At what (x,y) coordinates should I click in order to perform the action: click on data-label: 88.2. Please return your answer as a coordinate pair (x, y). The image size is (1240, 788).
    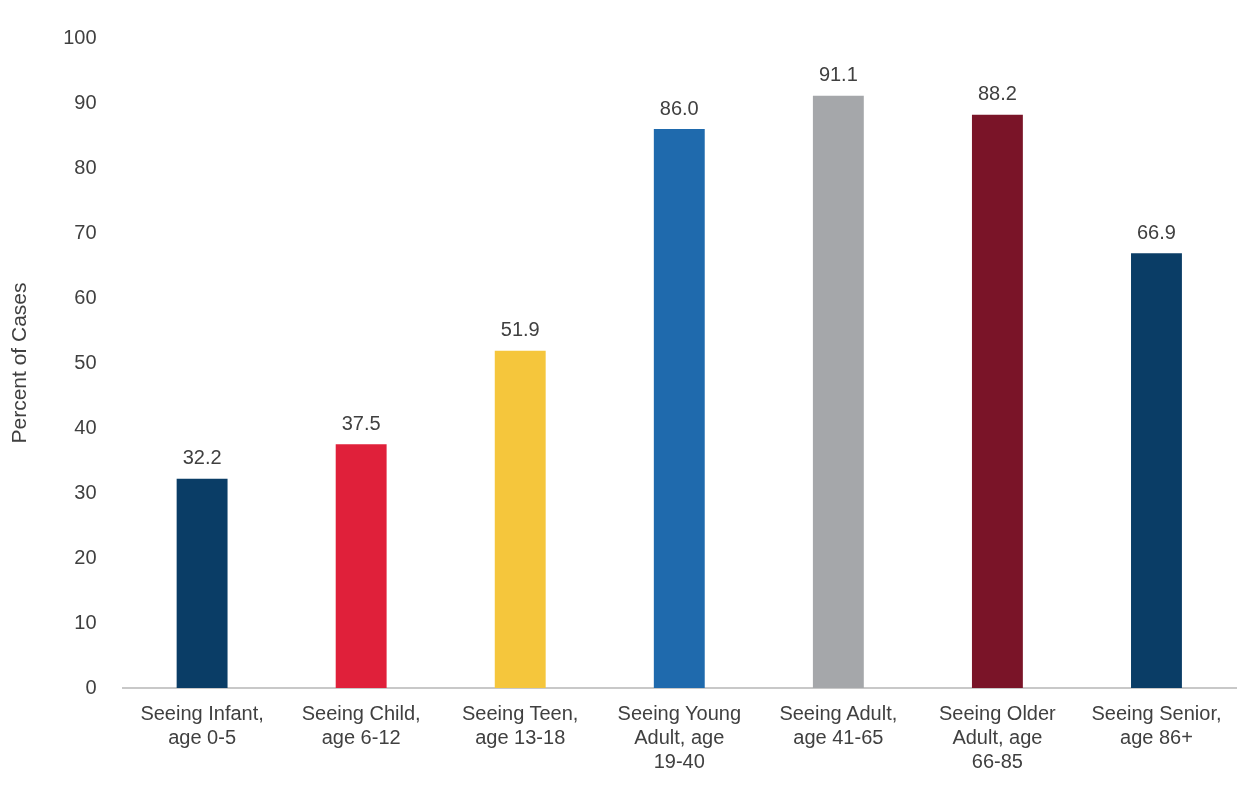
    Looking at the image, I should click on (997, 93).